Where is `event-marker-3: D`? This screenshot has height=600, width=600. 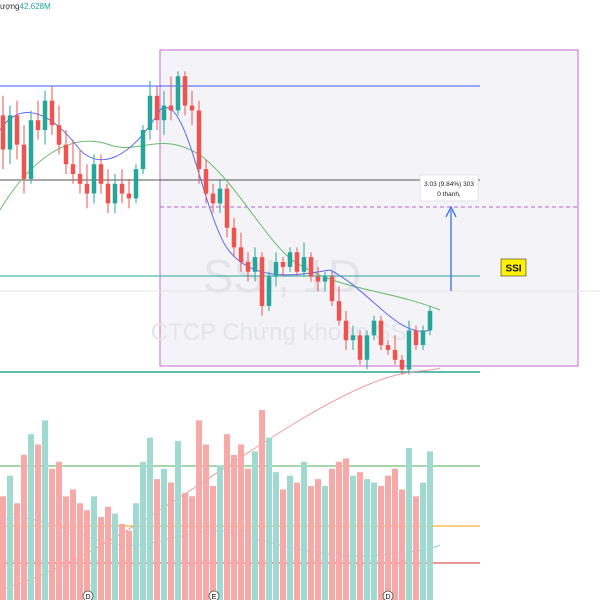 event-marker-3: D is located at coordinates (388, 595).